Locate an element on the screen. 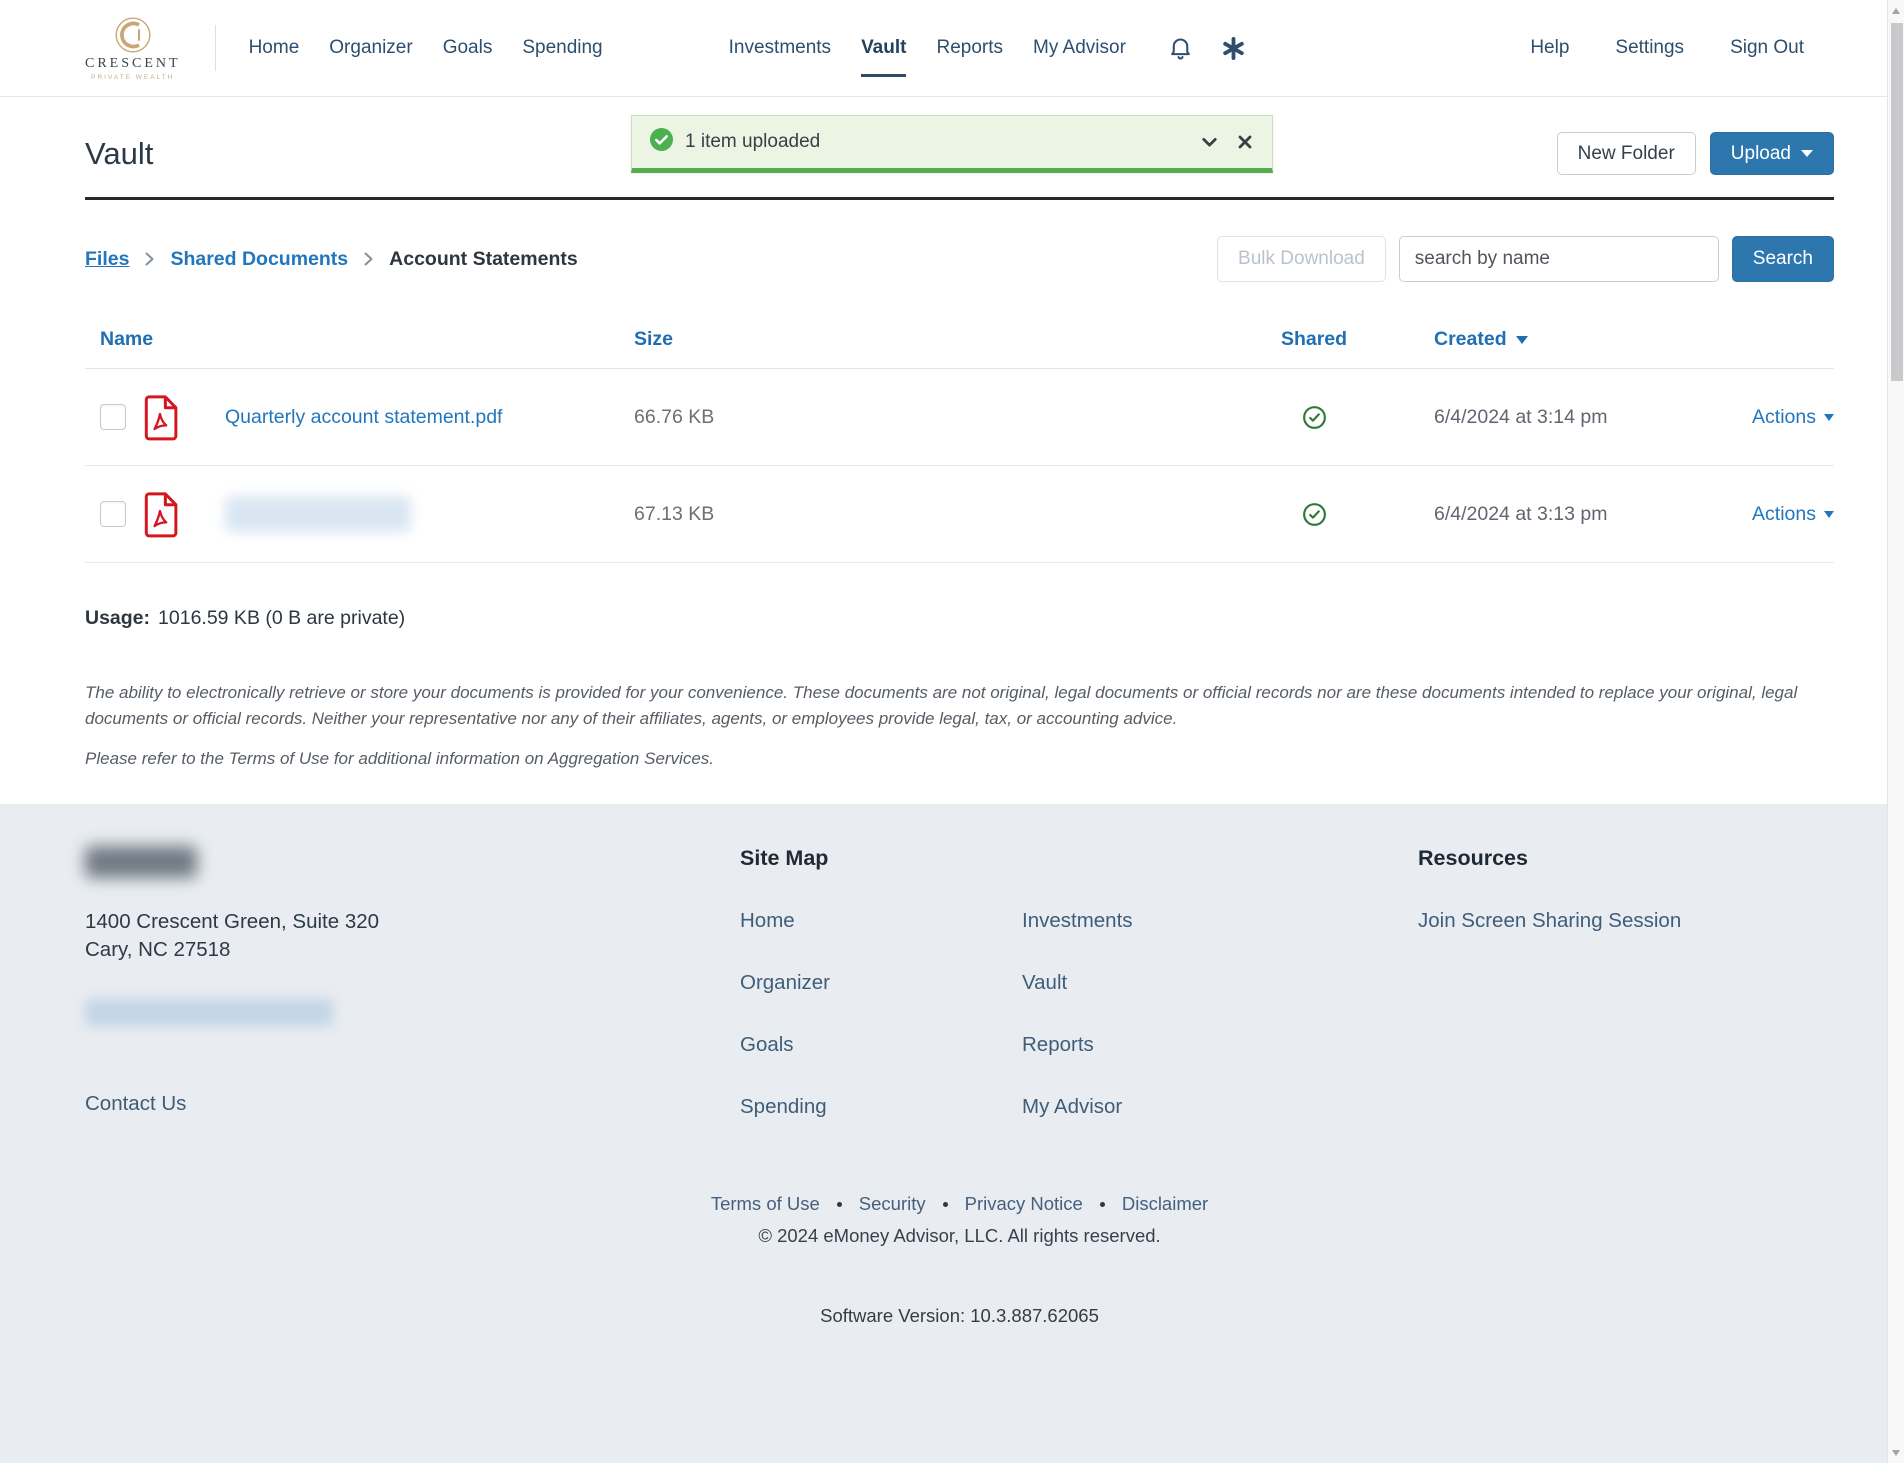 This screenshot has height=1463, width=1904. contact-us-link: Contact Us is located at coordinates (136, 1103).